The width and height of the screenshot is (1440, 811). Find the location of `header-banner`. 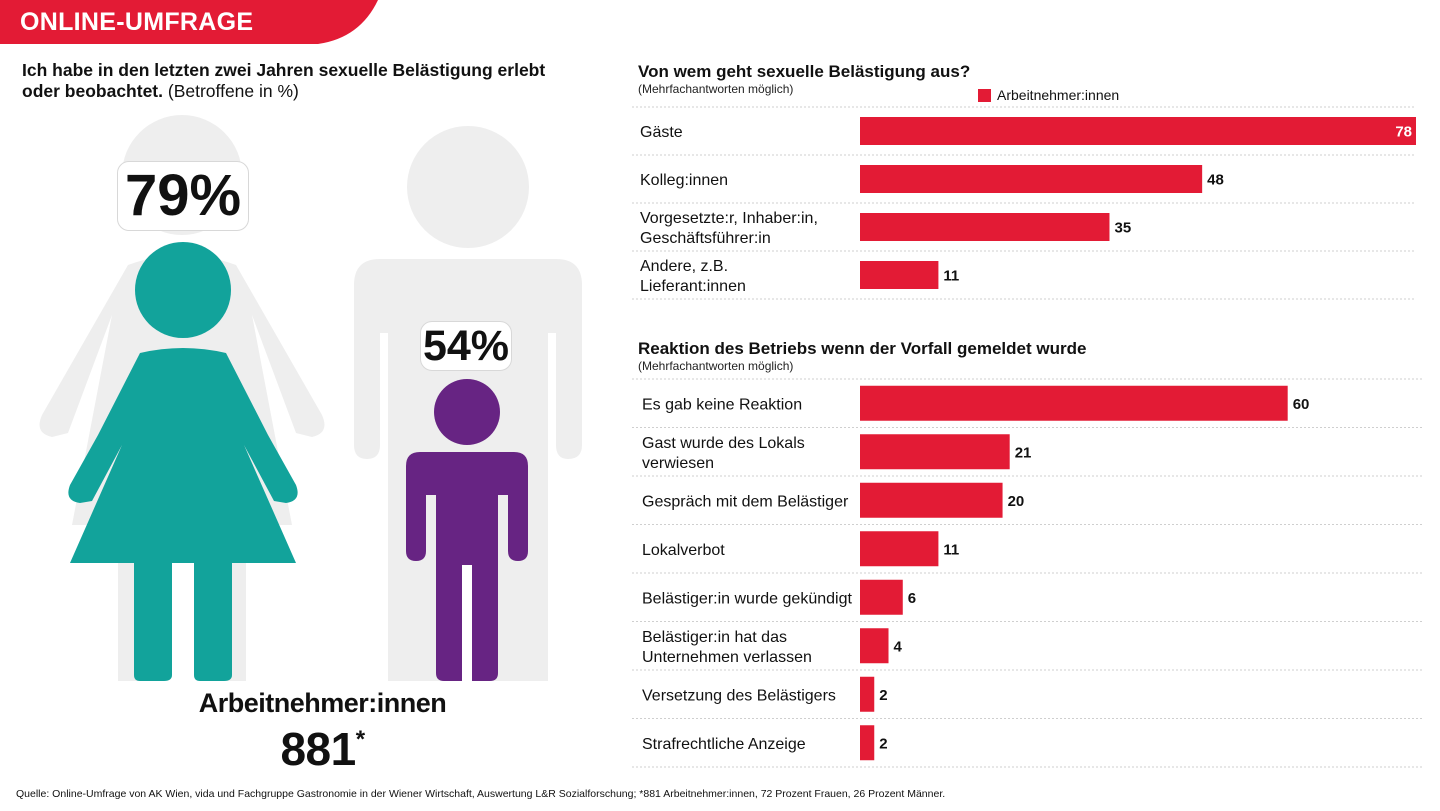

header-banner is located at coordinates (189, 22).